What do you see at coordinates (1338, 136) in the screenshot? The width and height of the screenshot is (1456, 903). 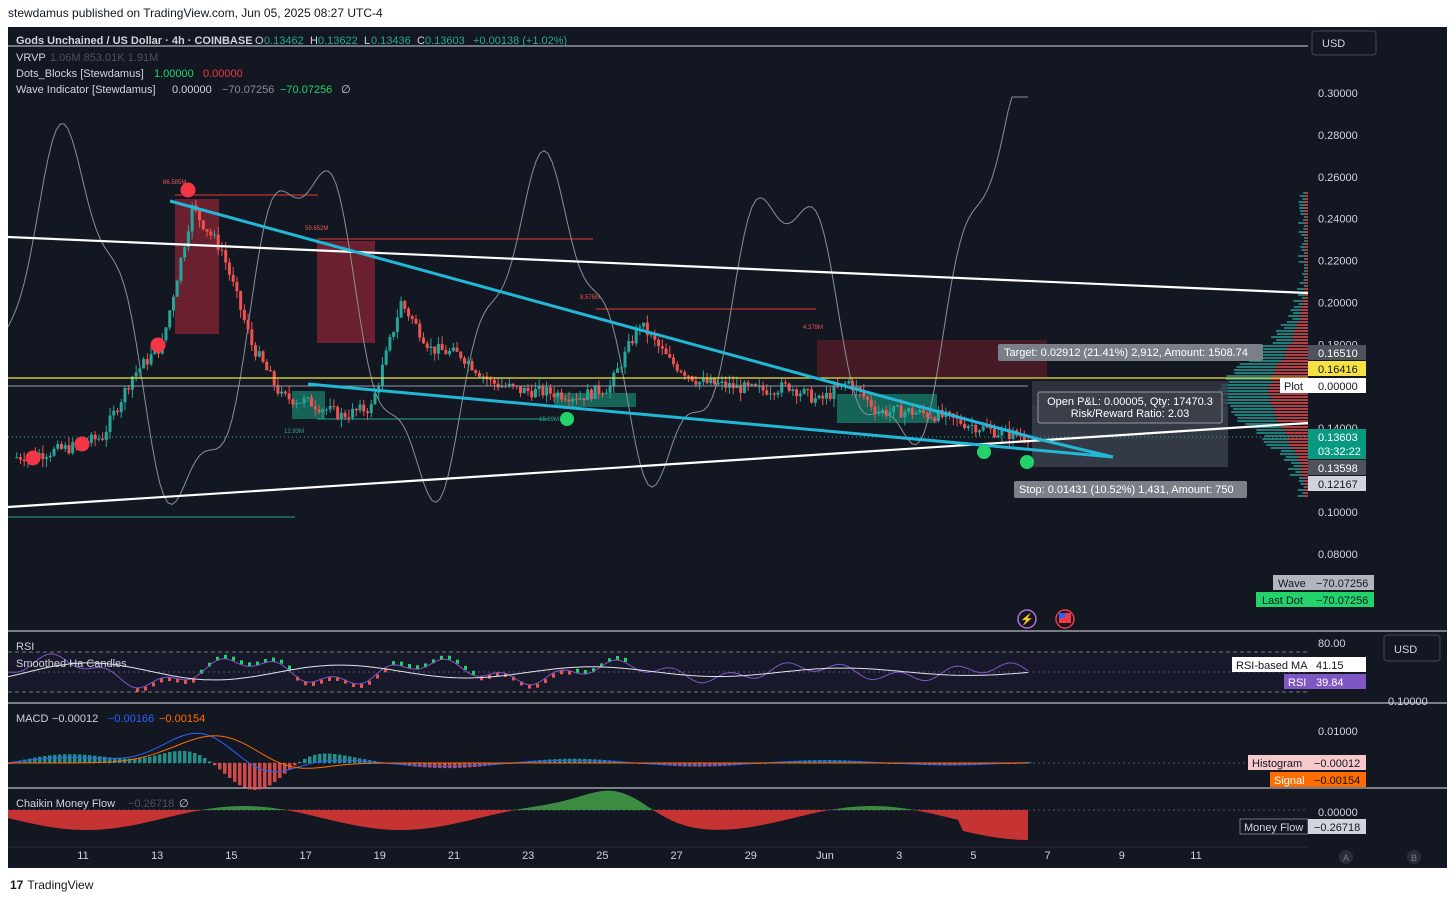 I see `price-tick: 0.28000` at bounding box center [1338, 136].